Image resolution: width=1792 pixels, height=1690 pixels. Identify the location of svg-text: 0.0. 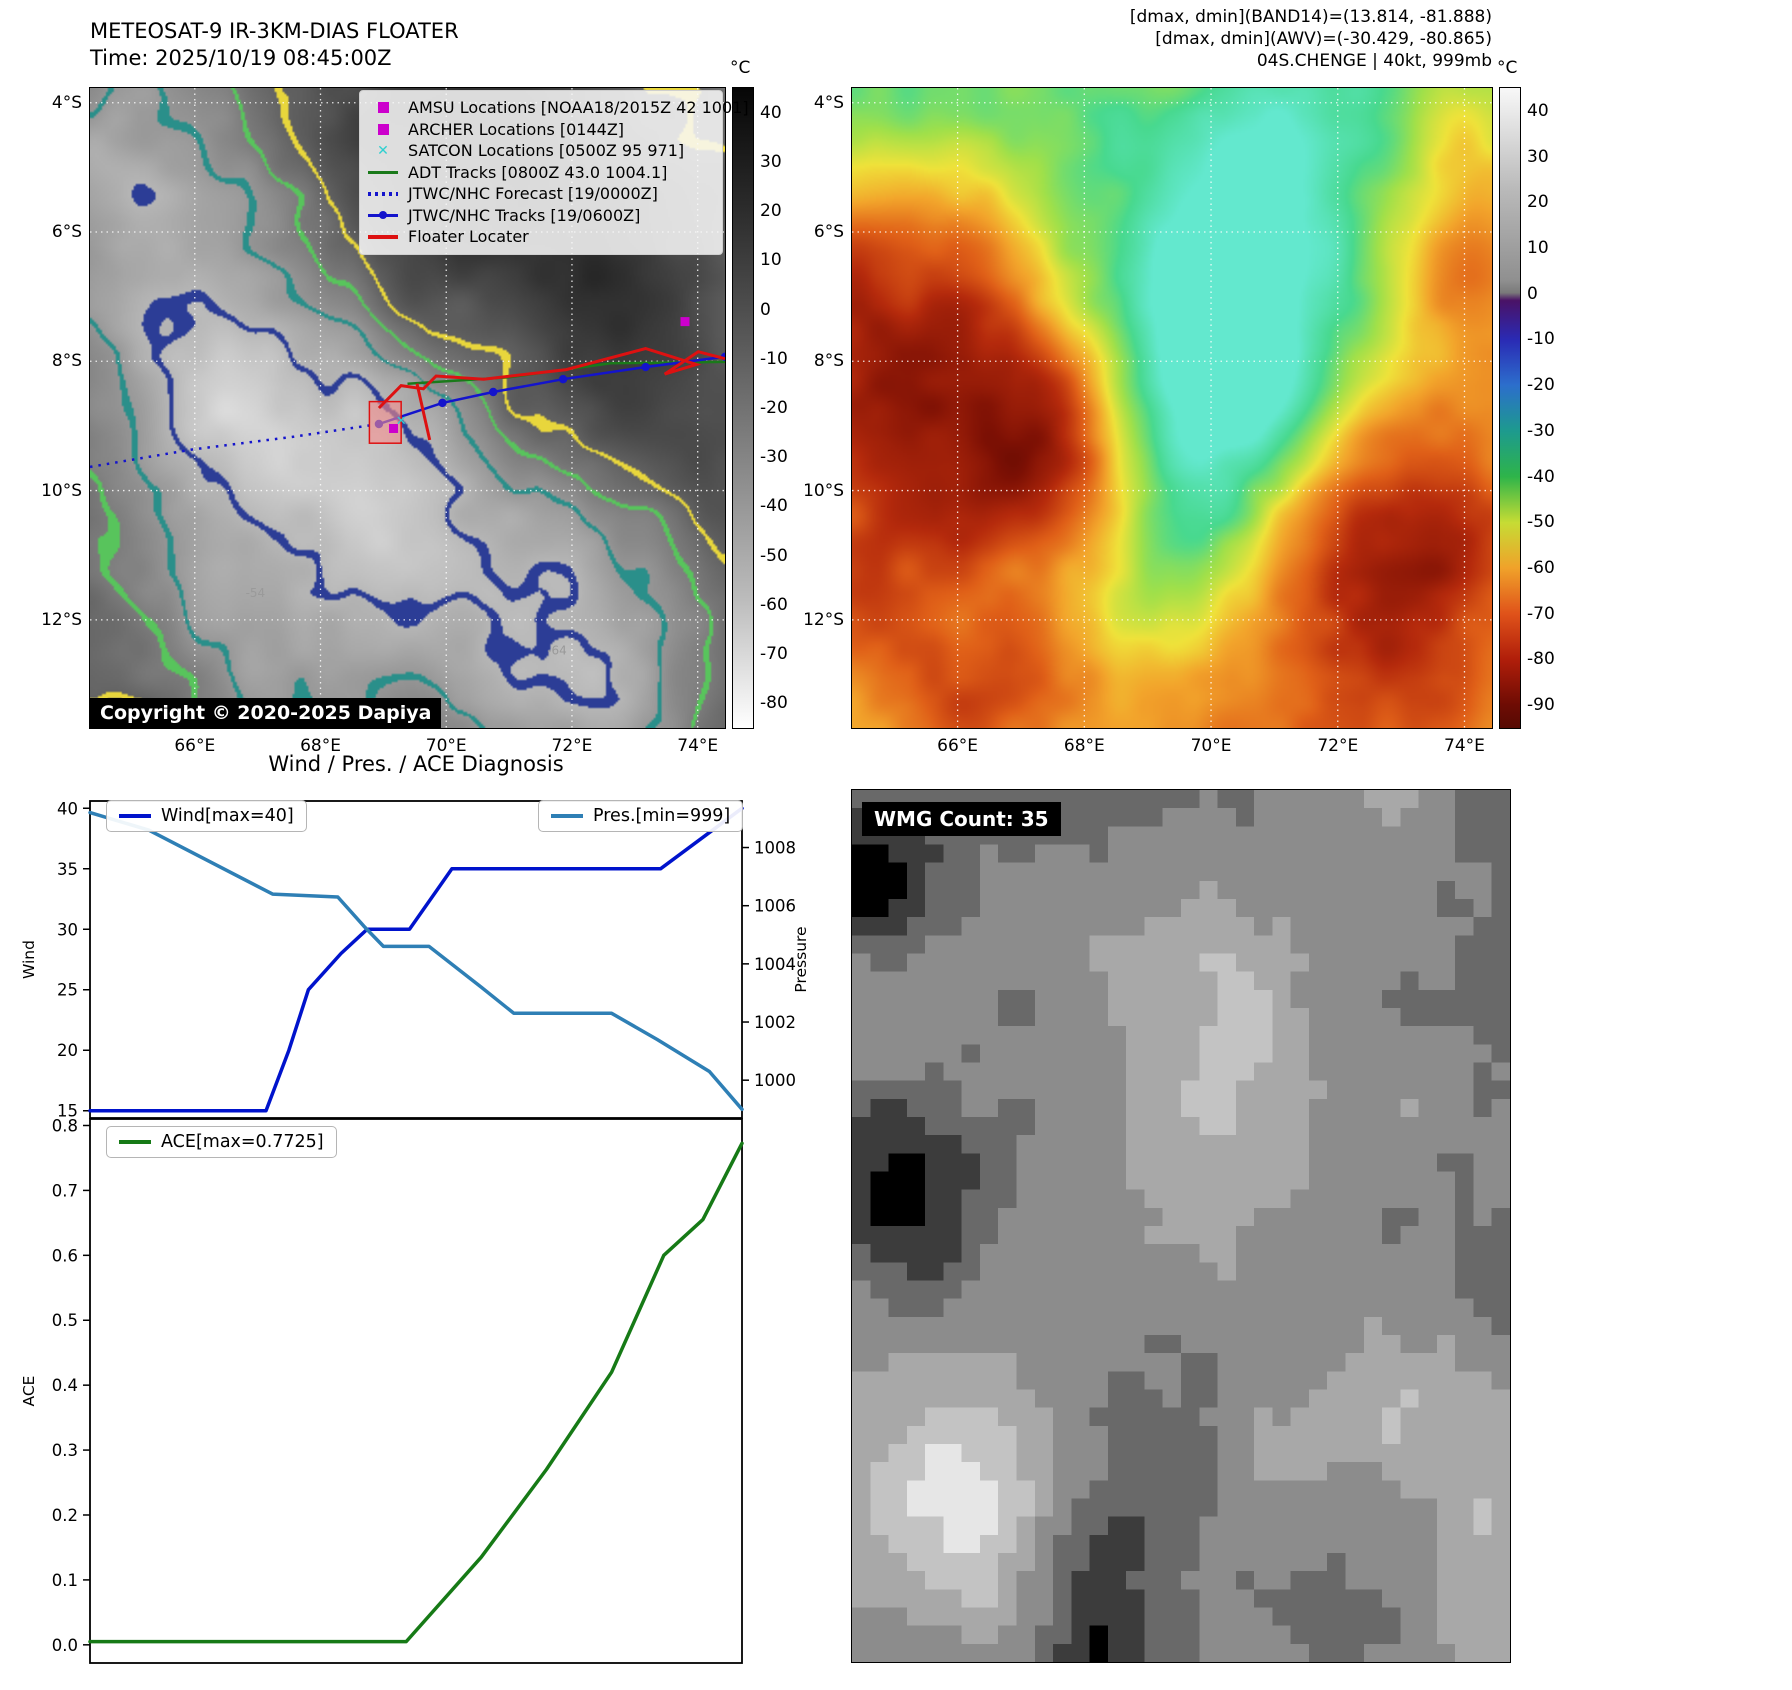
(65, 1645).